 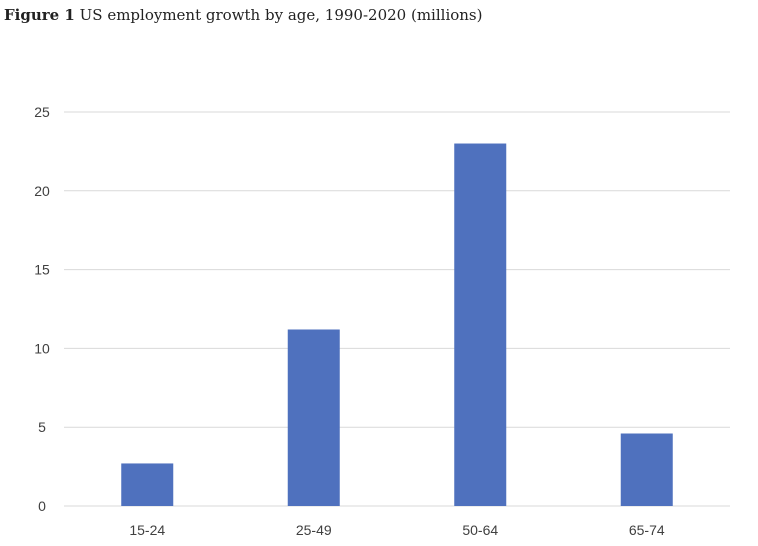 I want to click on y-tick-label-25: 25, so click(x=42, y=112).